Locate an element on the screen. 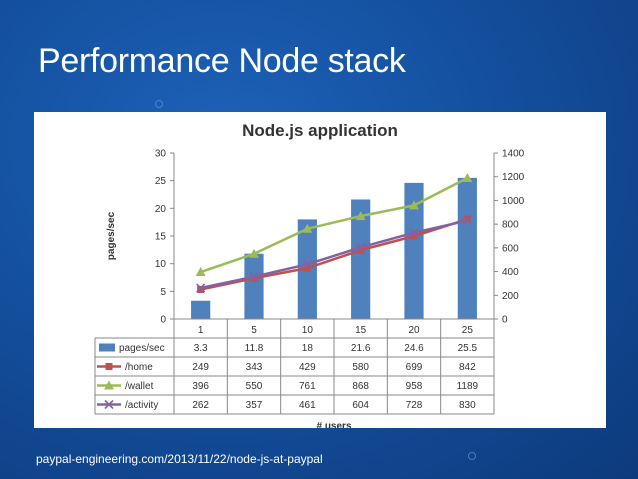 The height and width of the screenshot is (479, 638). data-label: 3.3 is located at coordinates (201, 348).